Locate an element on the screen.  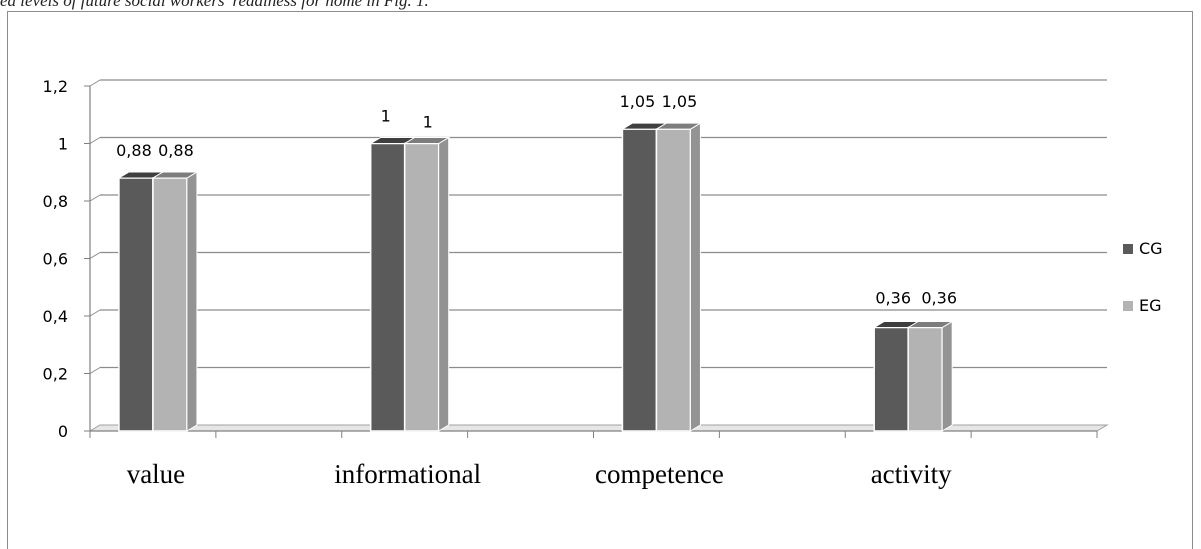
legend-label-cg: CG is located at coordinates (1151, 248).